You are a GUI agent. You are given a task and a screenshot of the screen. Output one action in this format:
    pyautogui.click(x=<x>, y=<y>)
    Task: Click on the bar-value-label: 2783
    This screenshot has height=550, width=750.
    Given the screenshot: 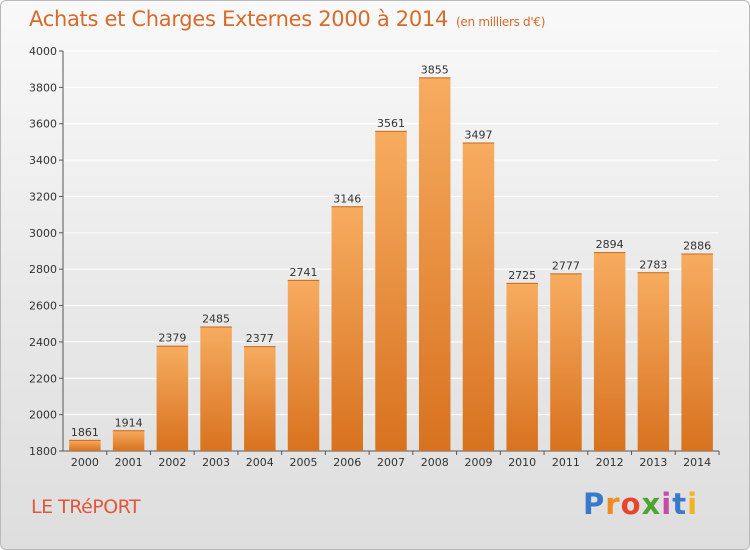 What is the action you would take?
    pyautogui.click(x=653, y=264)
    